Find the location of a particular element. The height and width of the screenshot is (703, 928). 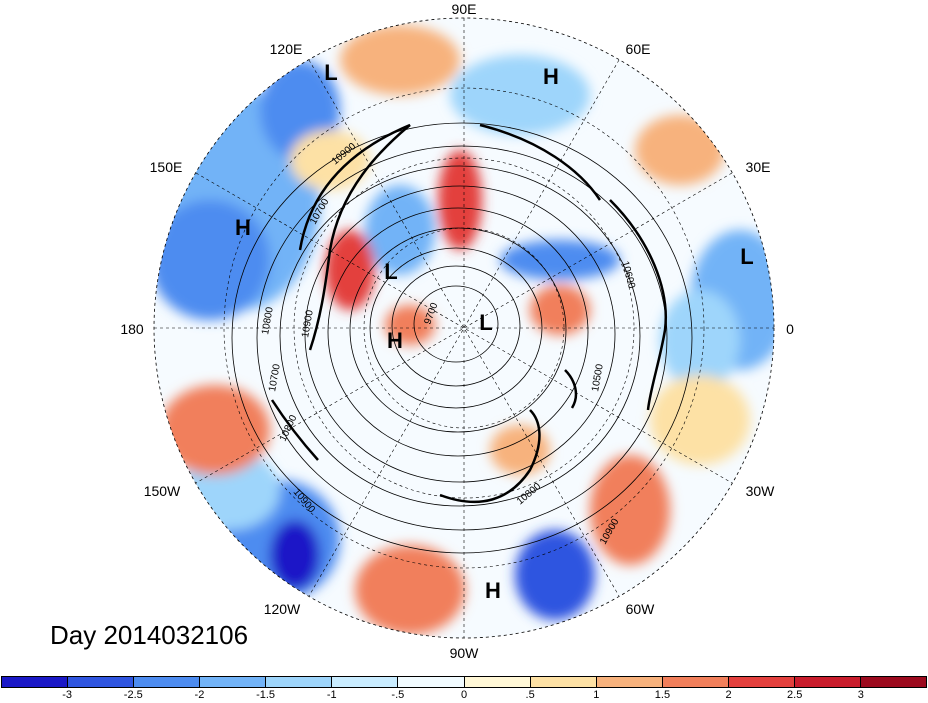

colorbar-tick-label: .5 is located at coordinates (530, 695).